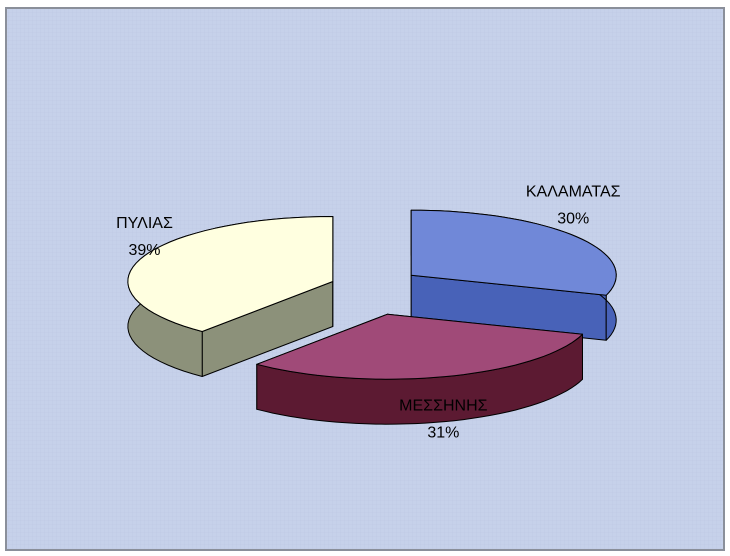 Image resolution: width=730 pixels, height=556 pixels. Describe the element at coordinates (443, 405) in the screenshot. I see `slice-label: ΜΕΣΣΗΝΗΣ` at that location.